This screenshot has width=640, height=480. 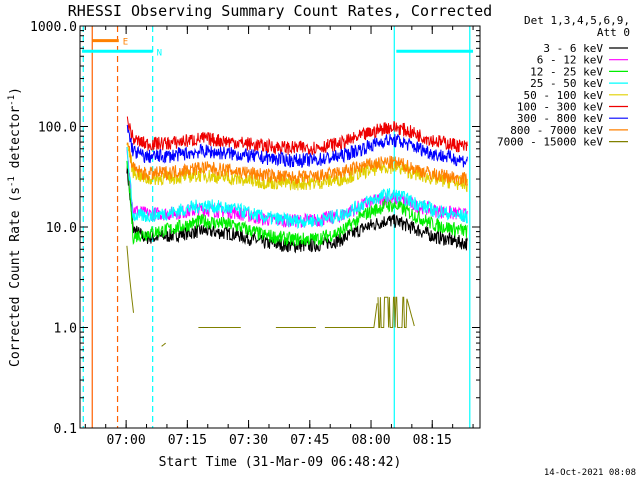 I want to click on y-tick-label: 1.0, so click(x=65, y=329).